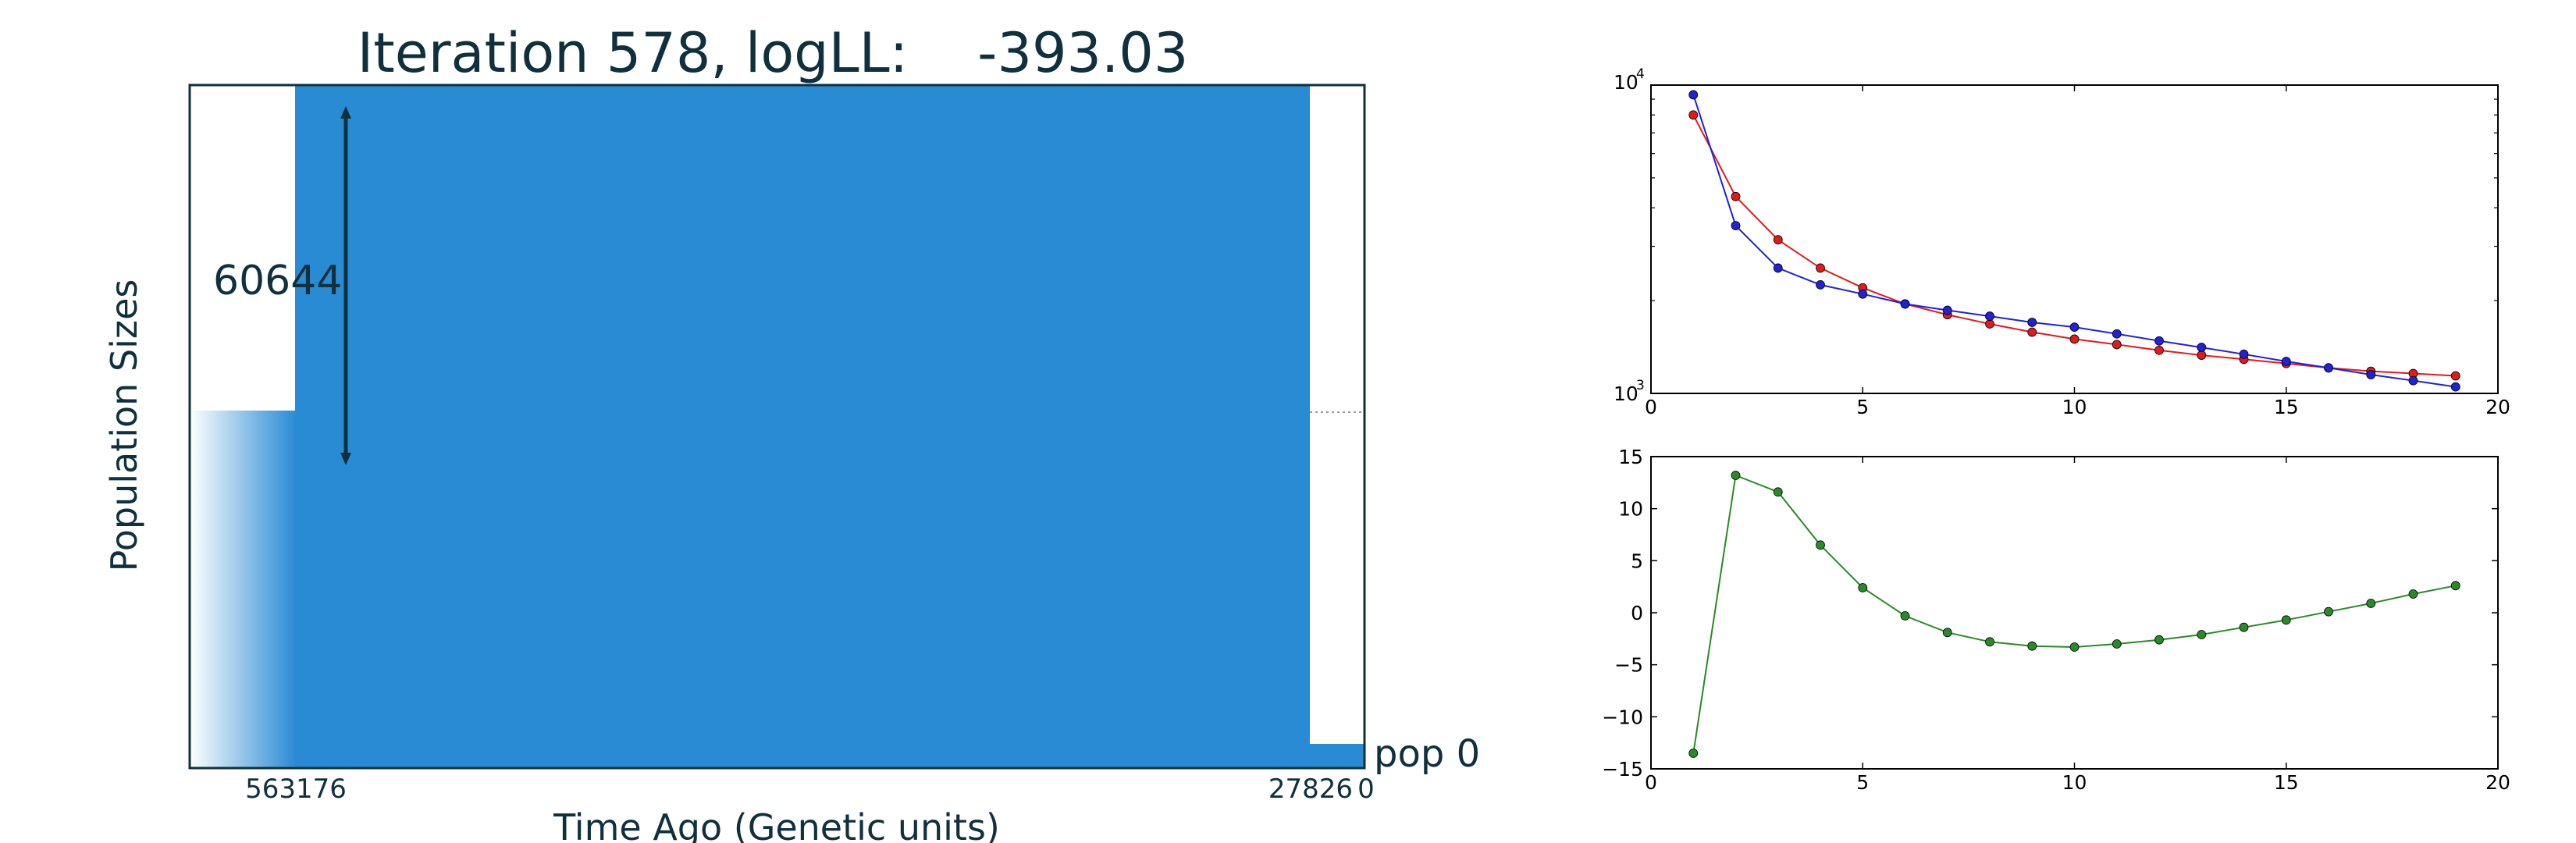 The height and width of the screenshot is (843, 2576). Describe the element at coordinates (1427, 754) in the screenshot. I see `pop-label: pop 0` at that location.